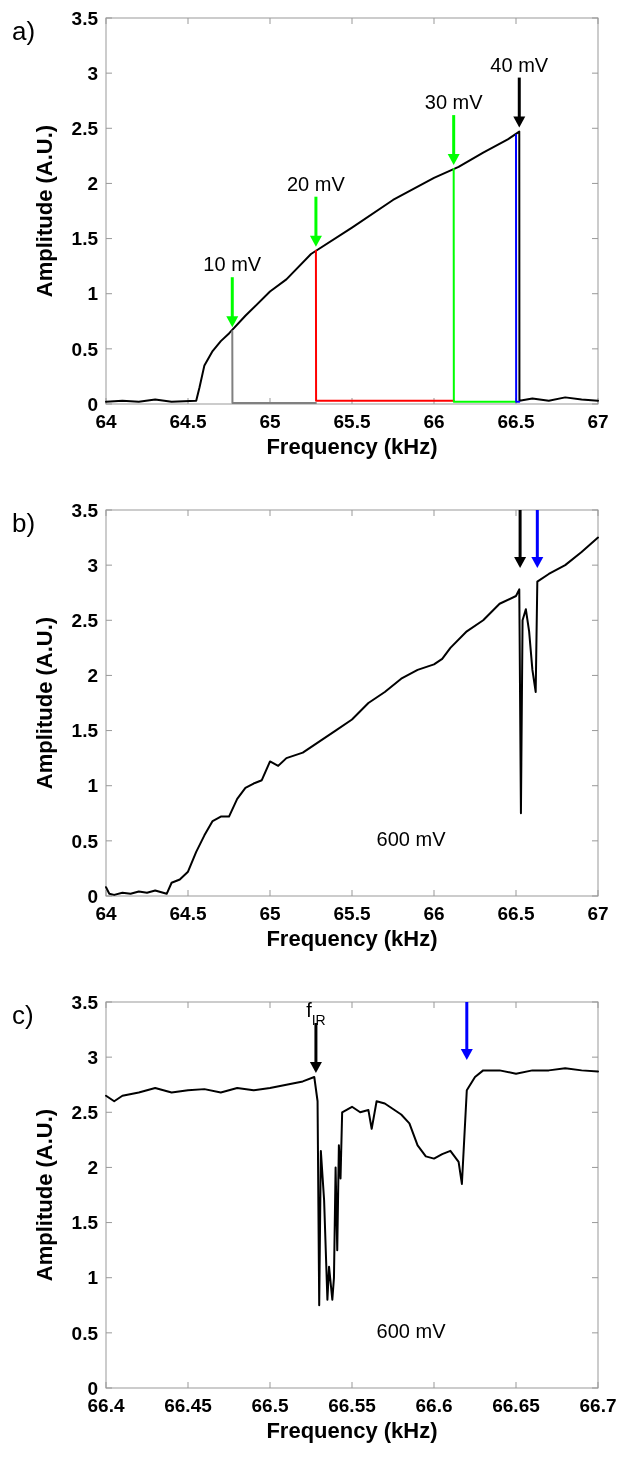 The width and height of the screenshot is (631, 1476). What do you see at coordinates (598, 1405) in the screenshot?
I see `x-tick-label: 66.7` at bounding box center [598, 1405].